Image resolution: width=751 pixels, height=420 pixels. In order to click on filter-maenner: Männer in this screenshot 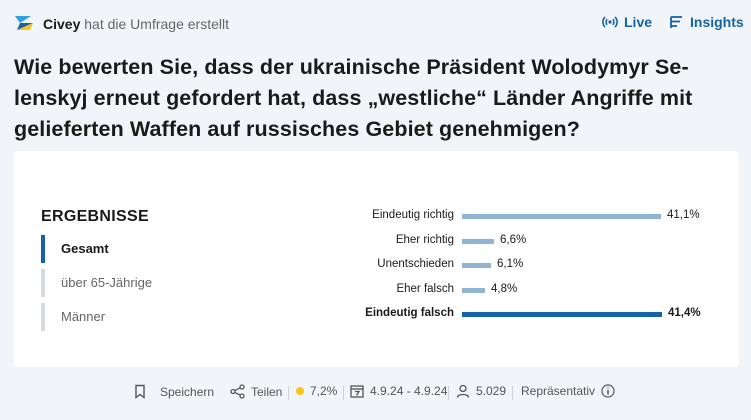, I will do `click(131, 317)`.